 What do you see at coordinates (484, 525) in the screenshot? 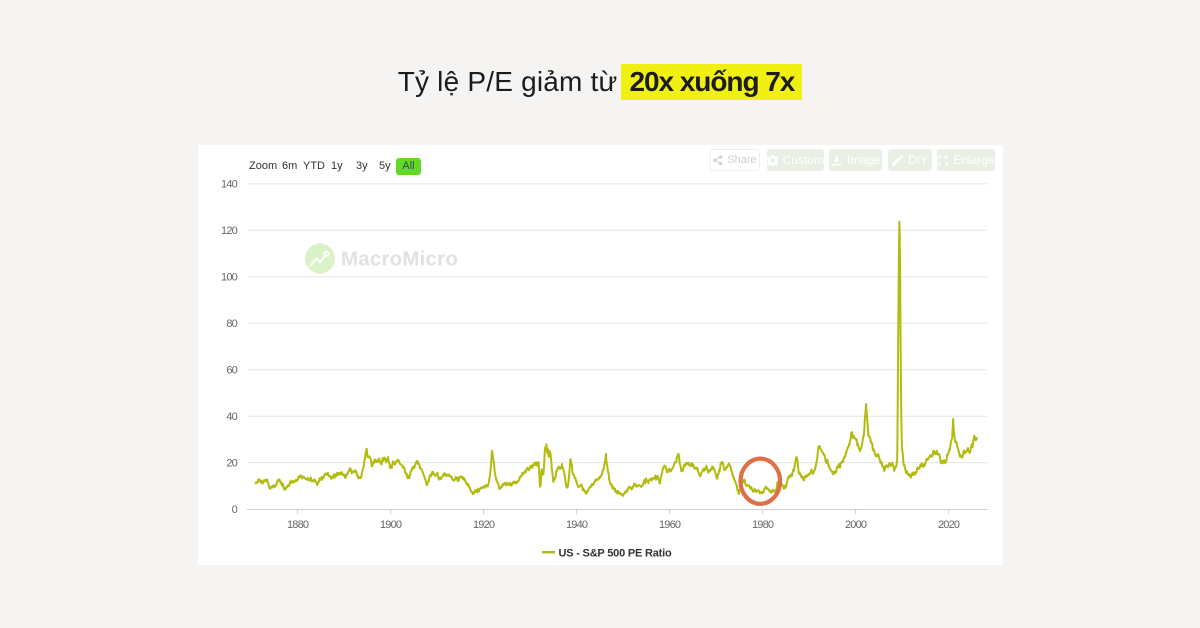
I see `svg-text: 1920` at bounding box center [484, 525].